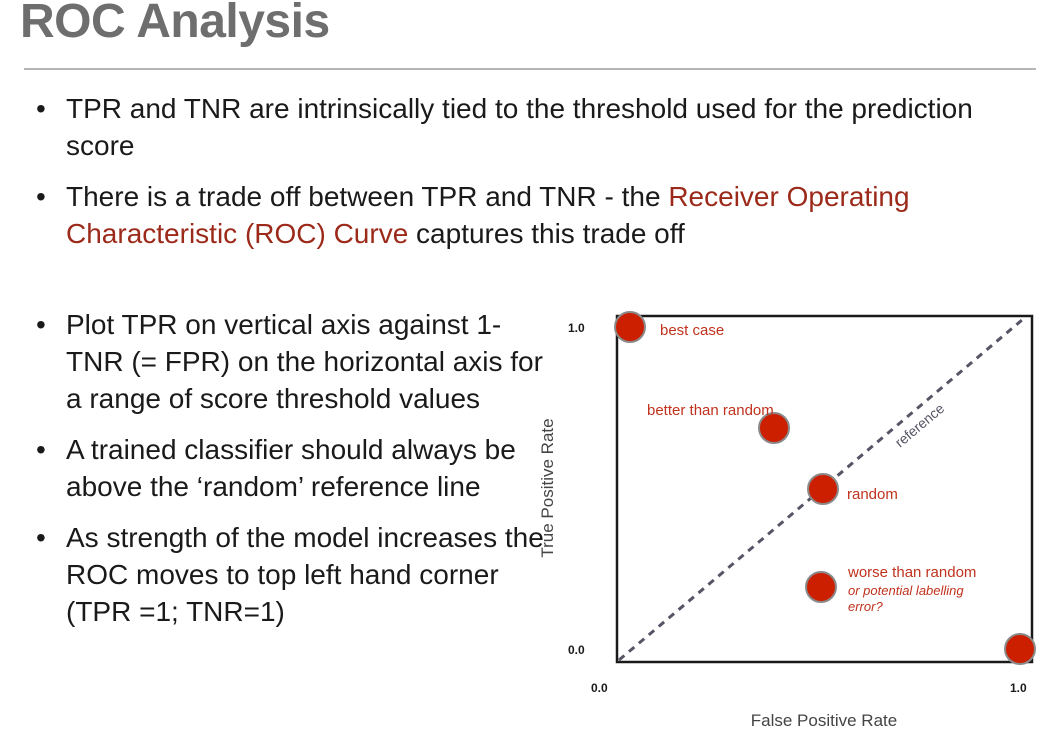  I want to click on y-tick-top: 1.0, so click(576, 328).